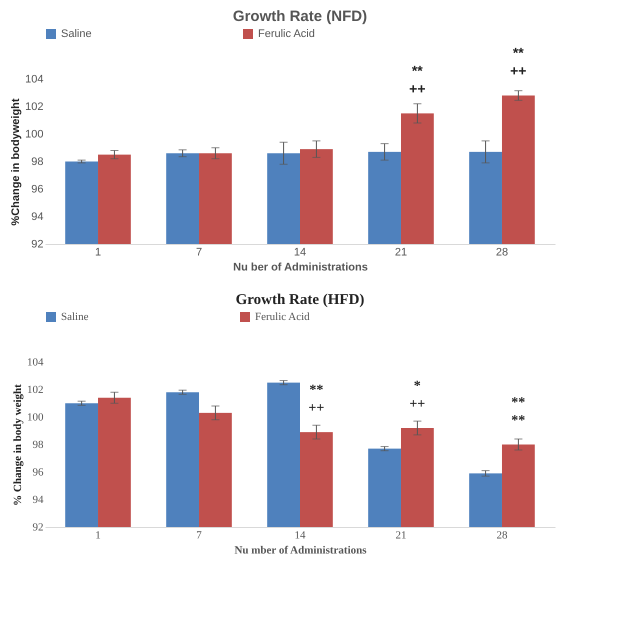 This screenshot has width=625, height=623. Describe the element at coordinates (300, 300) in the screenshot. I see `chart-title: Growth Rate (HFD)` at that location.